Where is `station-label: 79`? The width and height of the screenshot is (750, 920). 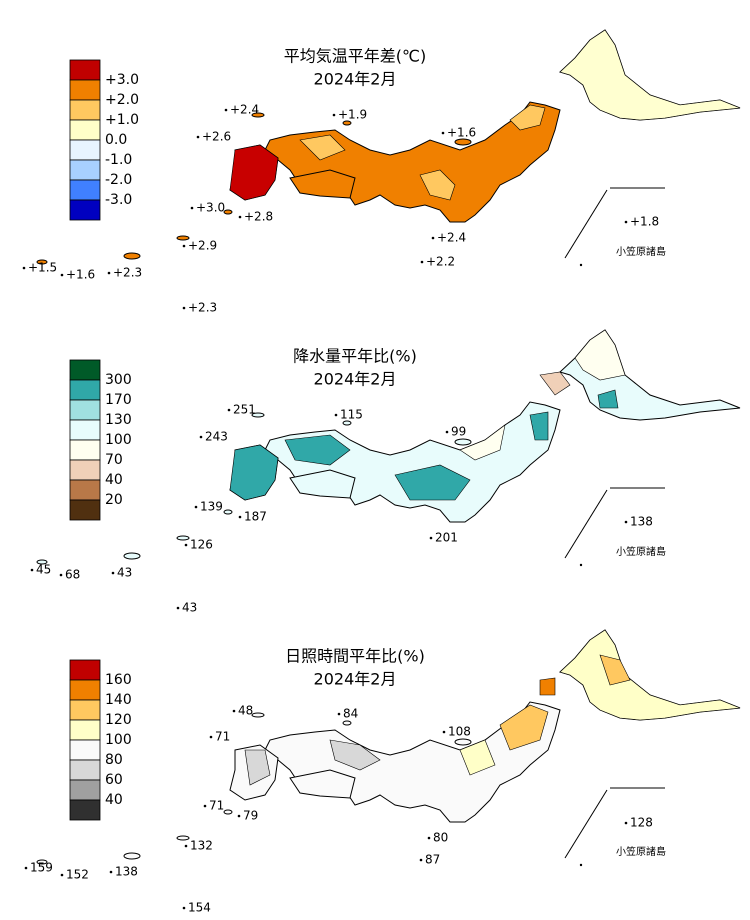
station-label: 79 is located at coordinates (250, 816).